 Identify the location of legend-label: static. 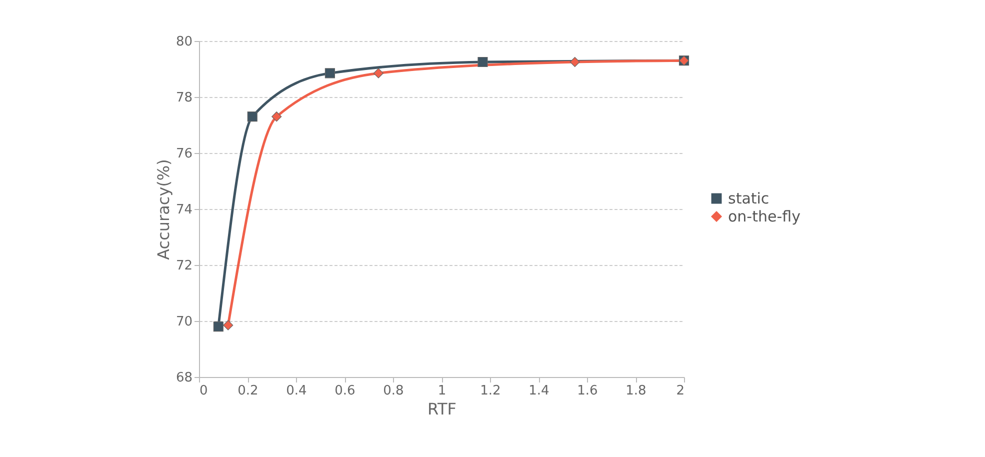
(749, 199).